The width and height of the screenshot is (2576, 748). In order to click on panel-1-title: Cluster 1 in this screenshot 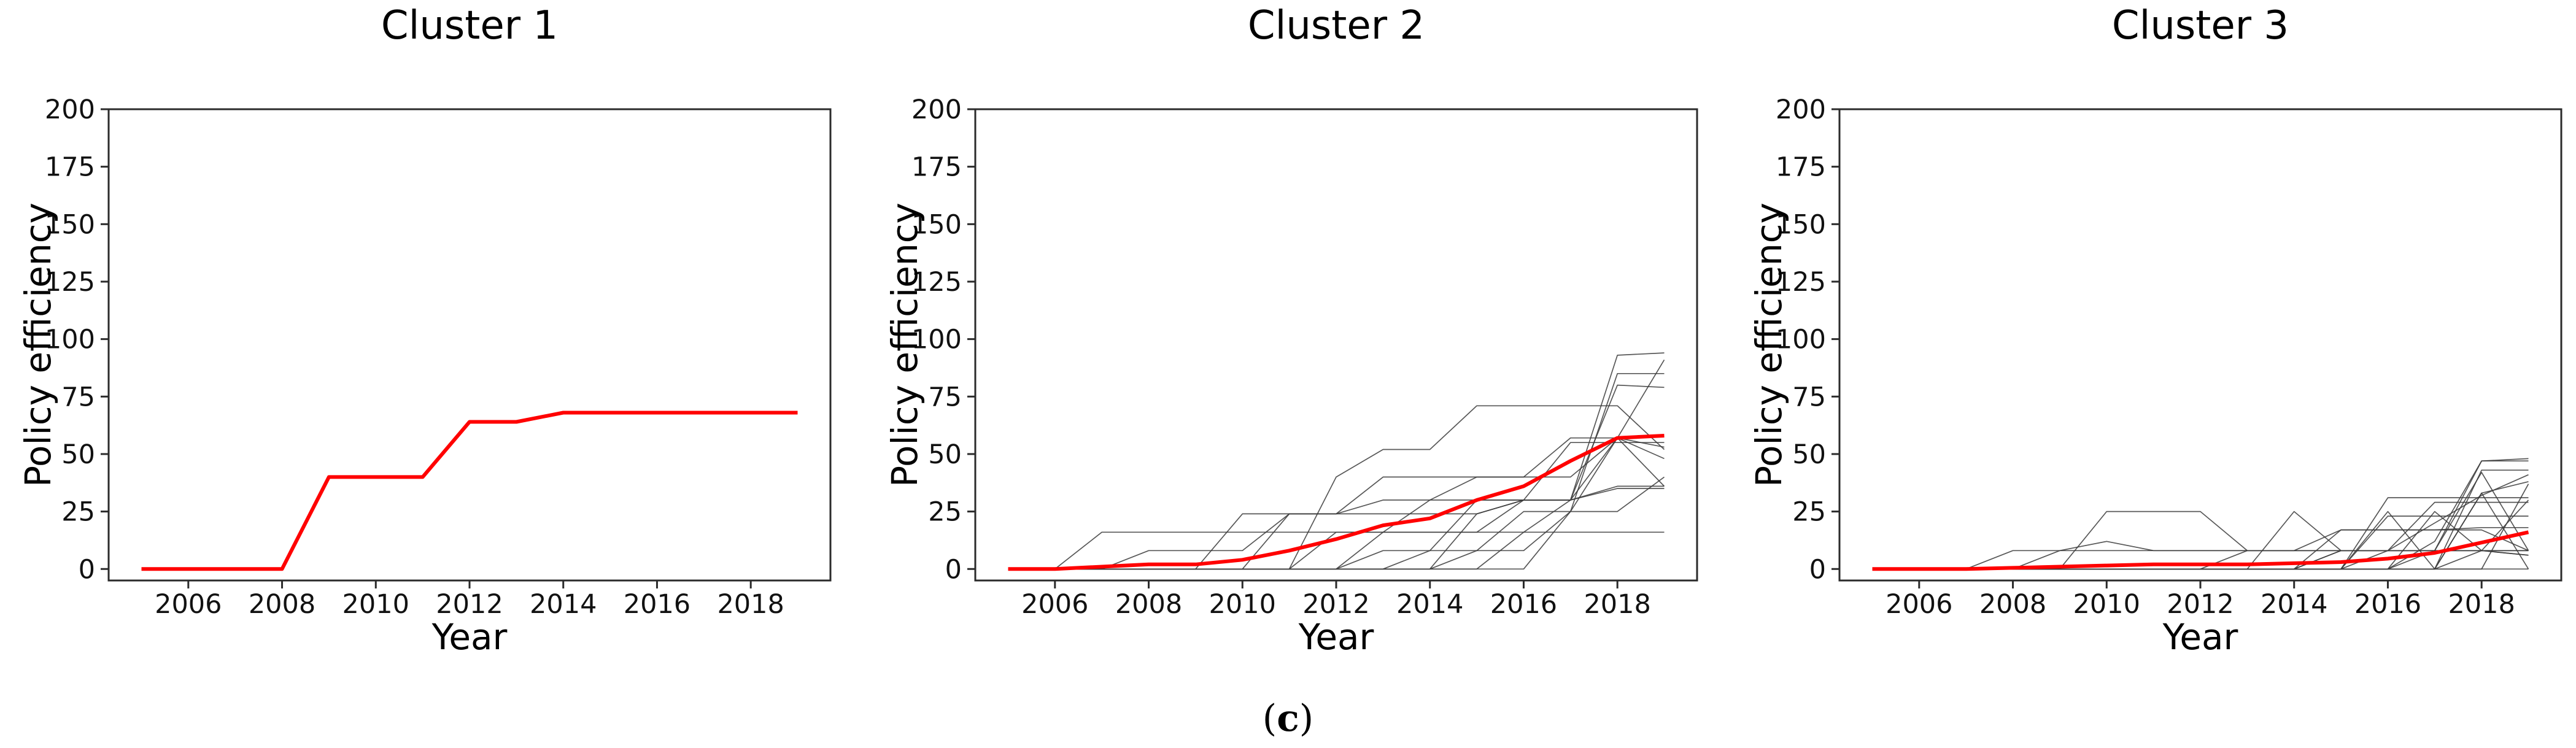, I will do `click(470, 25)`.